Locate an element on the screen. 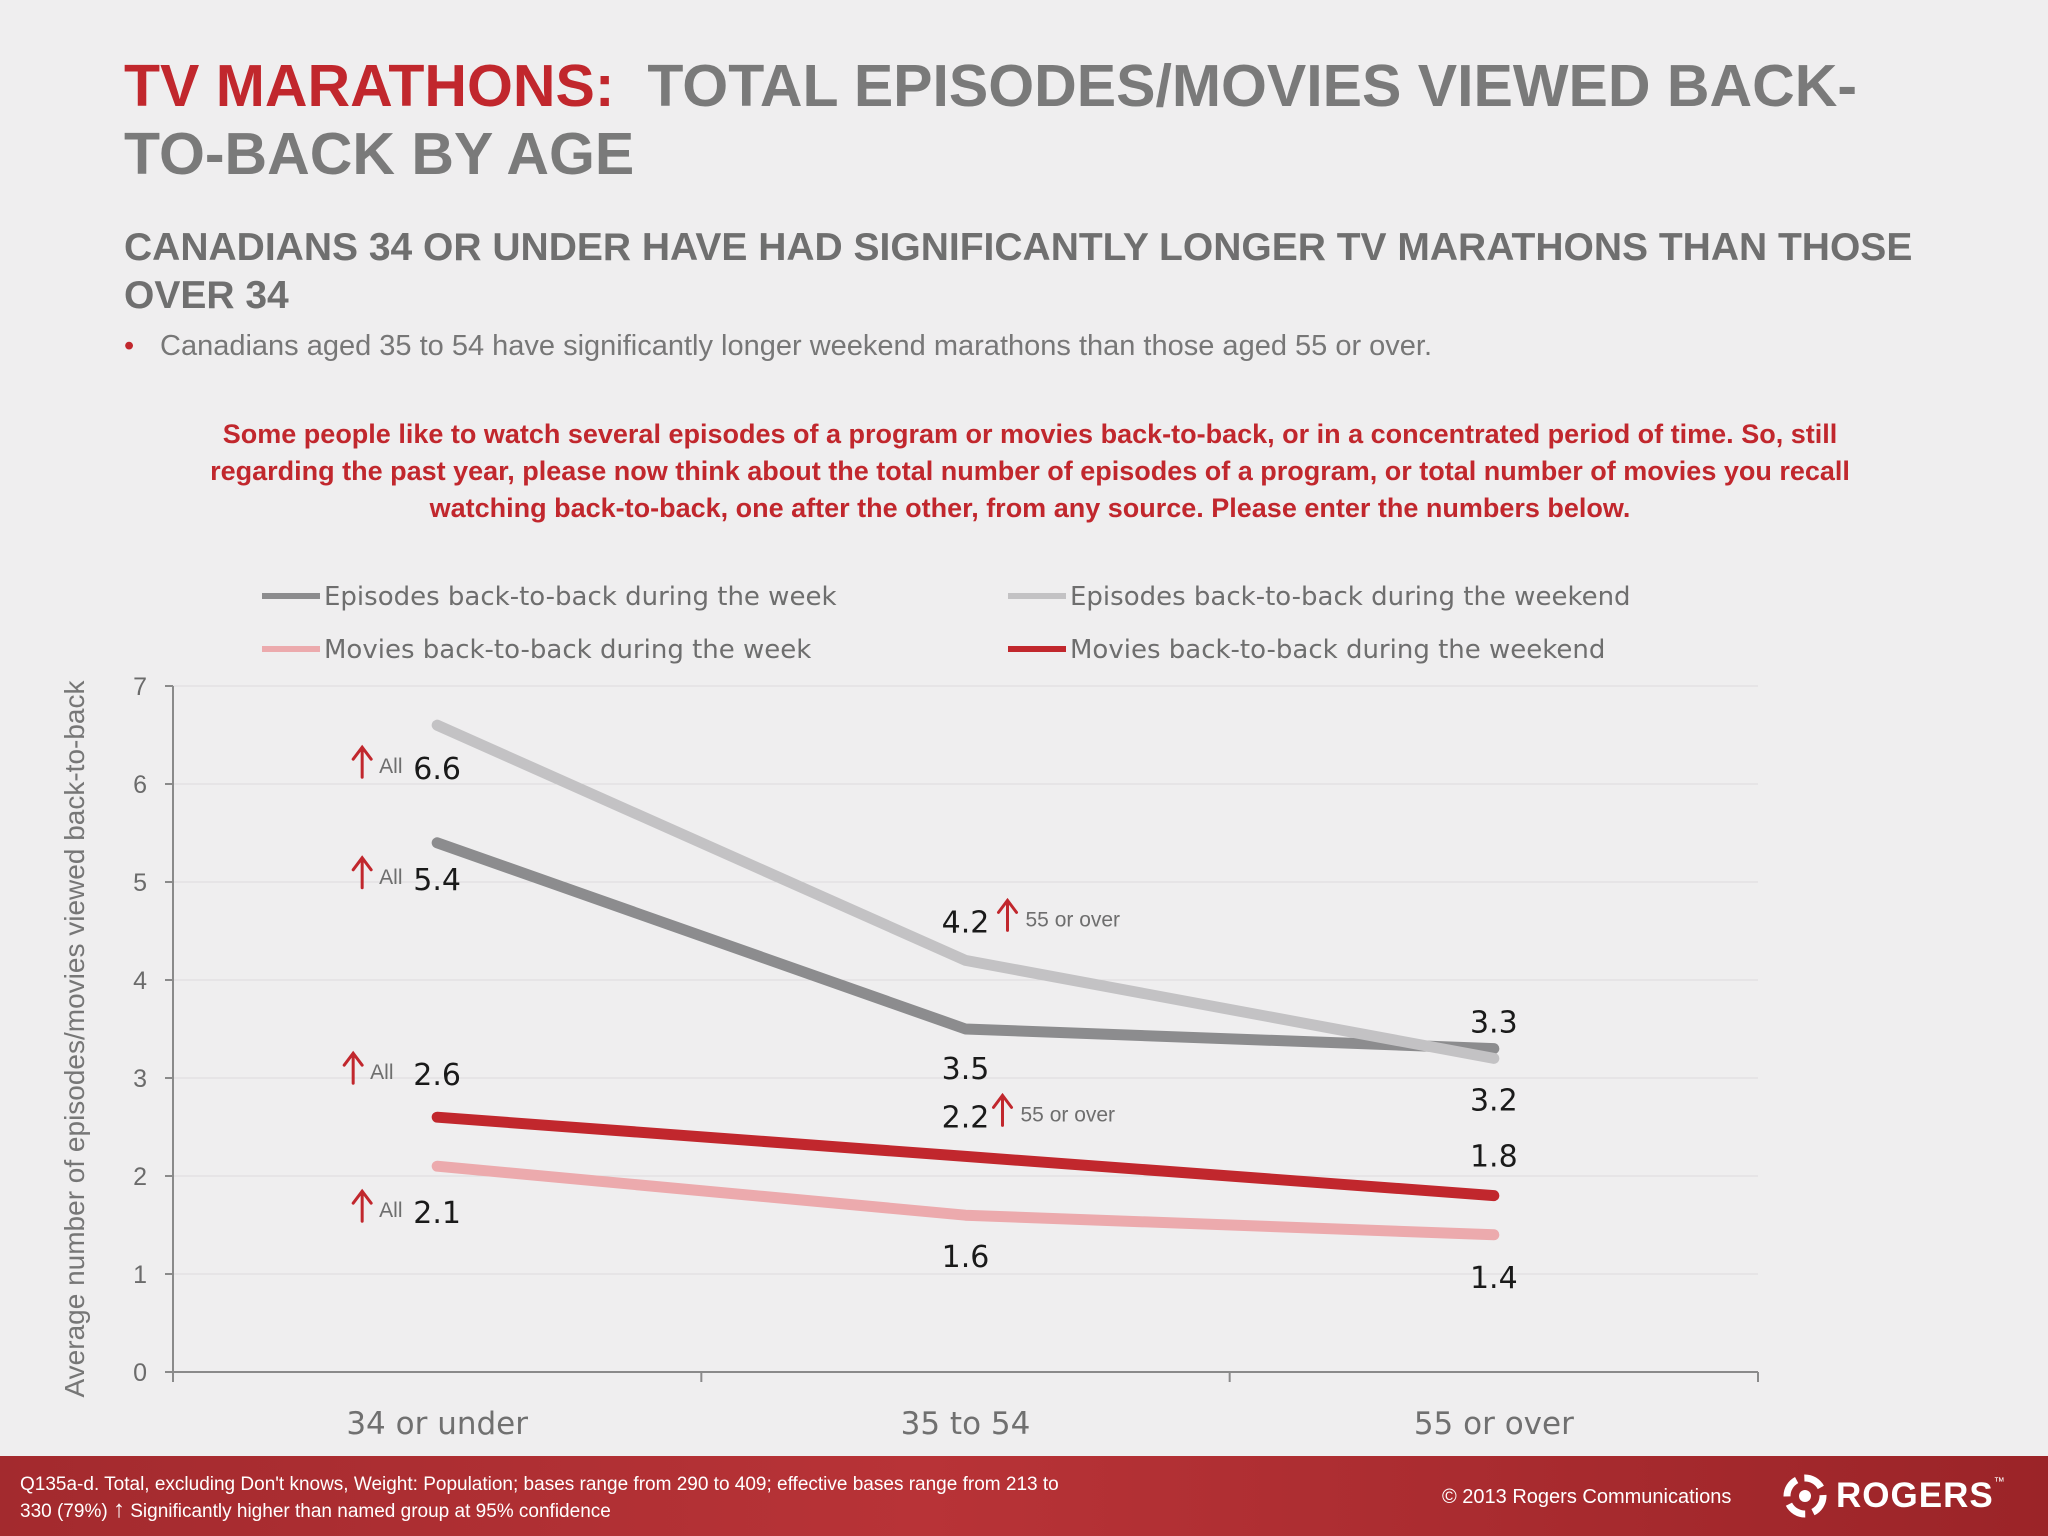 The height and width of the screenshot is (1536, 2048). legend-label: Episodes back-to-back during the weekend is located at coordinates (1350, 597).